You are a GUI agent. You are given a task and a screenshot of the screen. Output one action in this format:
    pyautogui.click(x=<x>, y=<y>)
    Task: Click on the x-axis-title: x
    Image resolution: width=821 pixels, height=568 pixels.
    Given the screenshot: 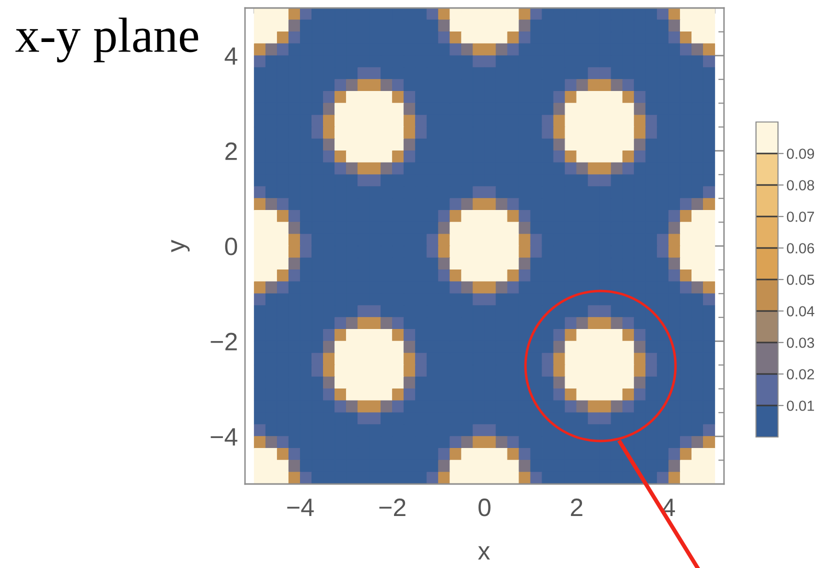 What is the action you would take?
    pyautogui.click(x=484, y=553)
    